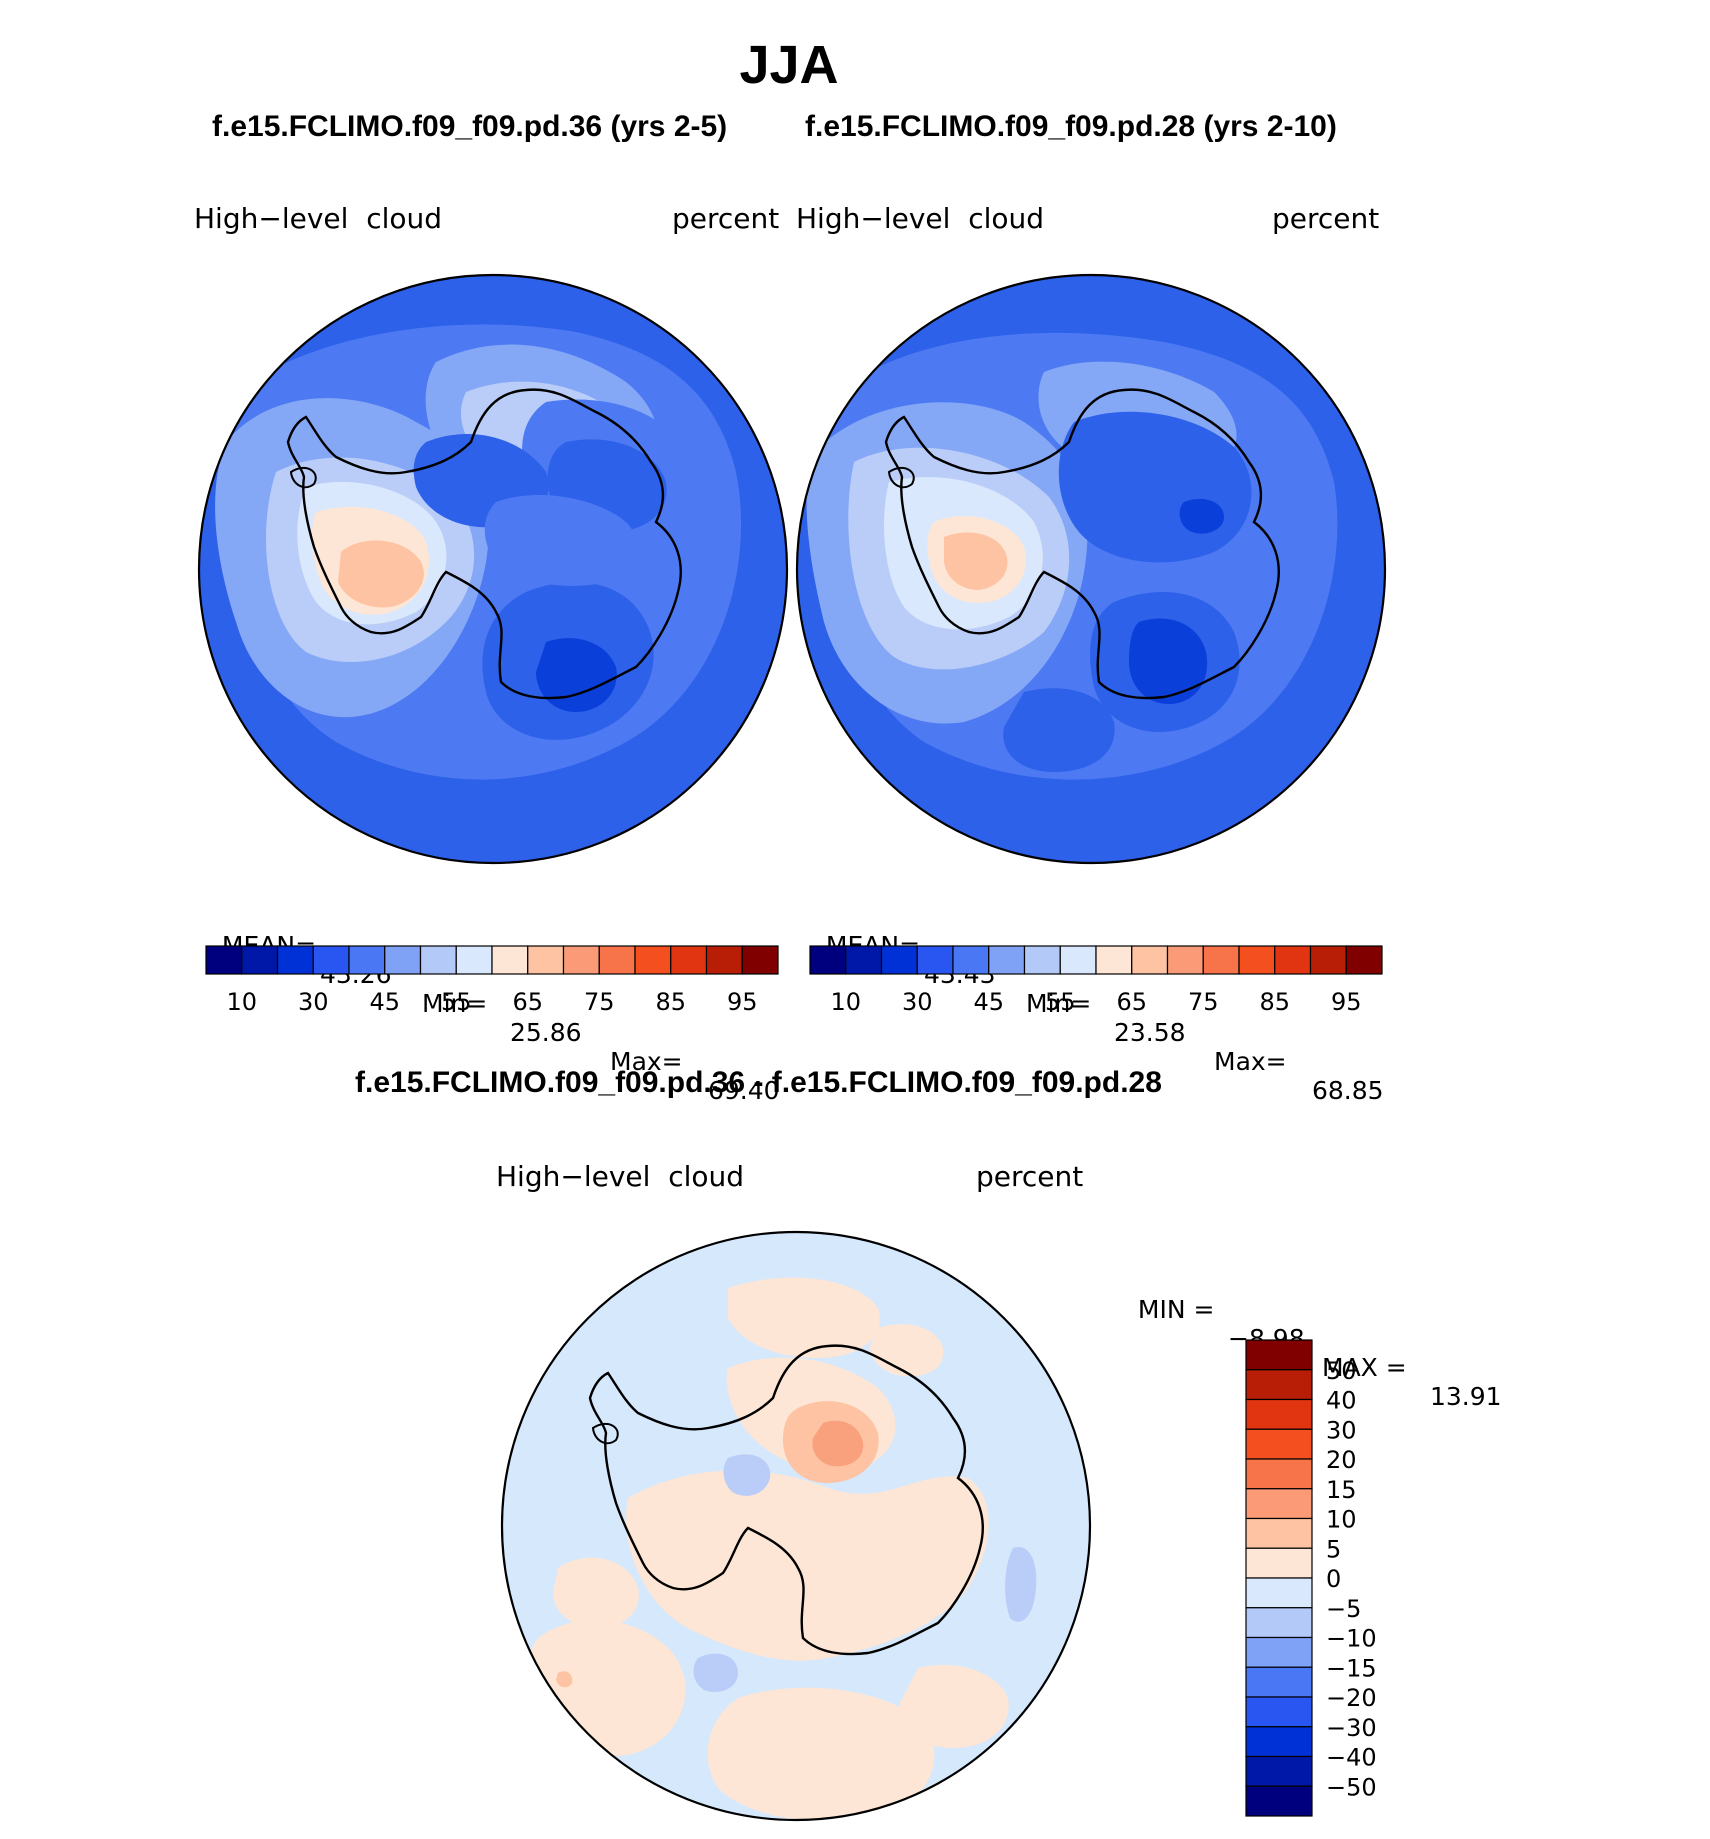  I want to click on top-right-colorbar-label: 95, so click(1346, 1002).